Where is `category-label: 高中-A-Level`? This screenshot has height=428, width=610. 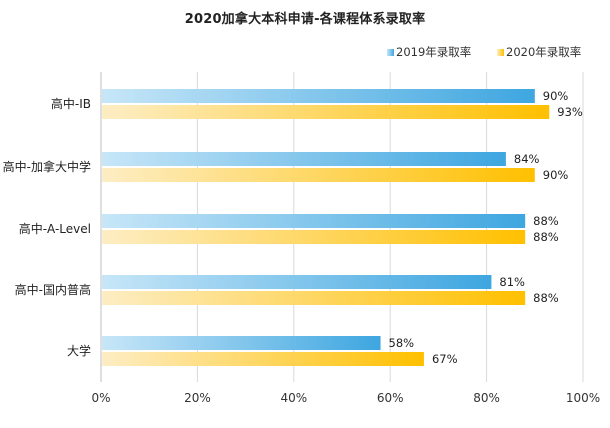 category-label: 高中-A-Level is located at coordinates (55, 228).